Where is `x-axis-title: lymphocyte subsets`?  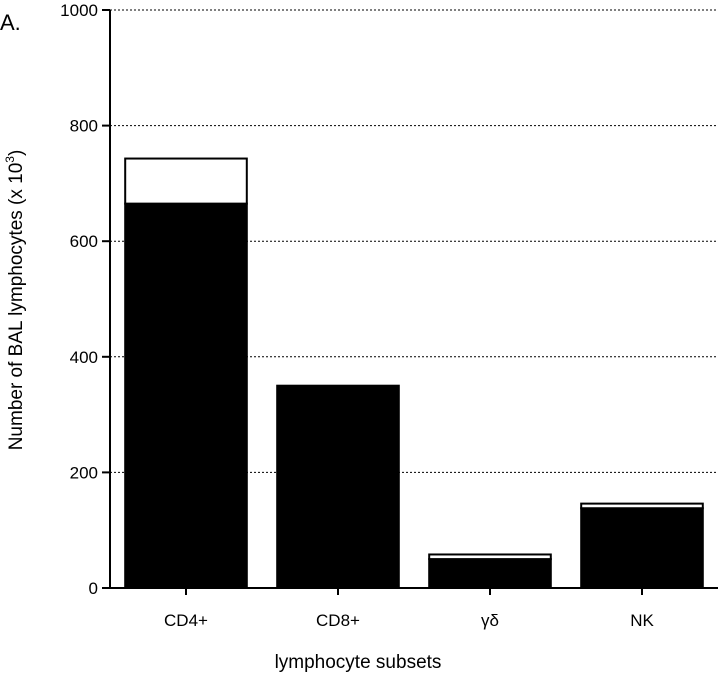
x-axis-title: lymphocyte subsets is located at coordinates (358, 662).